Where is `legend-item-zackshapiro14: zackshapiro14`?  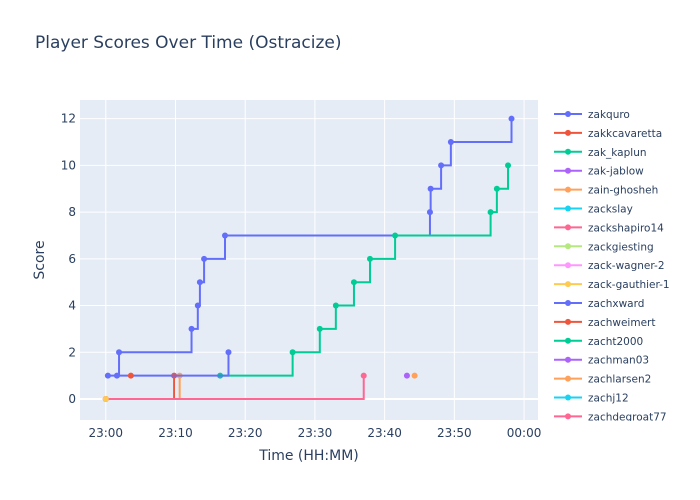
legend-item-zackshapiro14: zackshapiro14 is located at coordinates (609, 228).